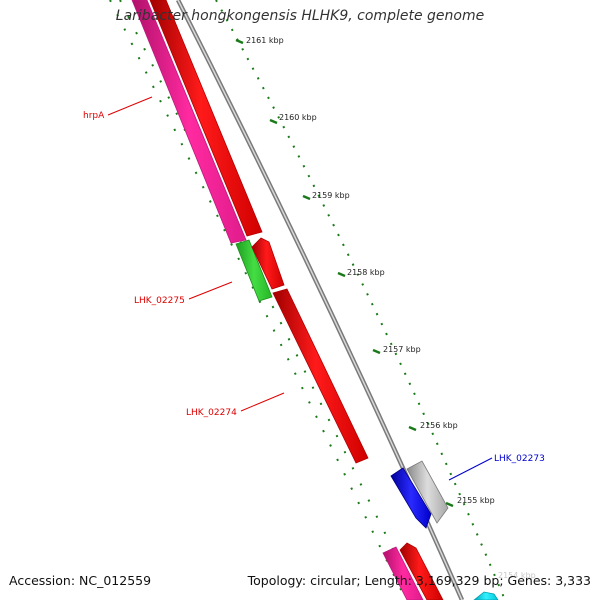  What do you see at coordinates (298, 117) in the screenshot?
I see `ruler-tick-label: 2160 kbp` at bounding box center [298, 117].